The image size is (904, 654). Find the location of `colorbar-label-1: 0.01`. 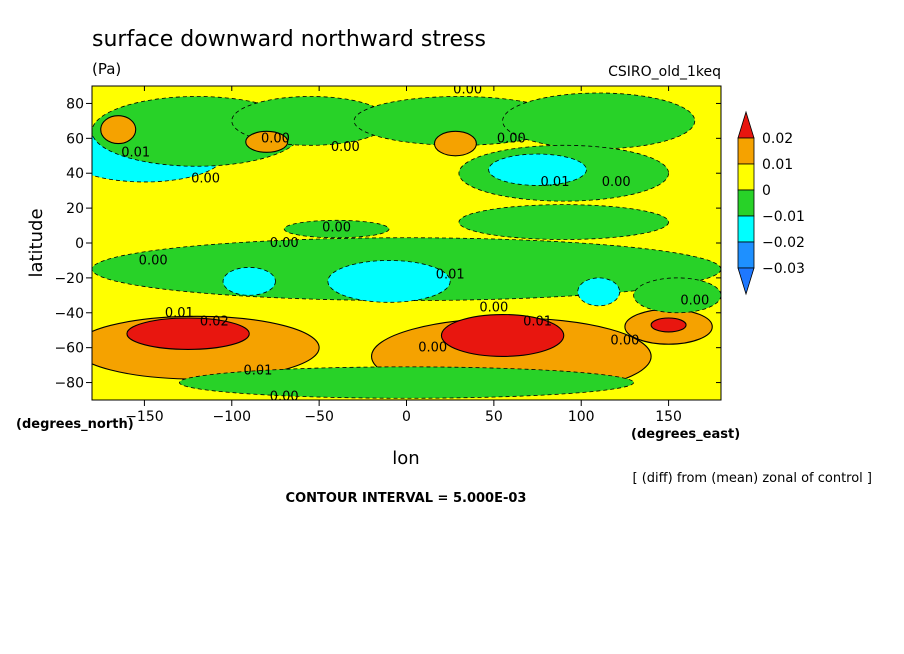

colorbar-label-1: 0.01 is located at coordinates (777, 165).